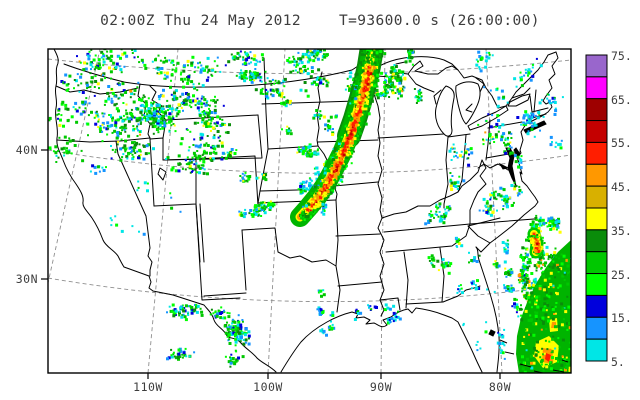  Describe the element at coordinates (381, 387) in the screenshot. I see `lon-axis-label: 90W` at that location.